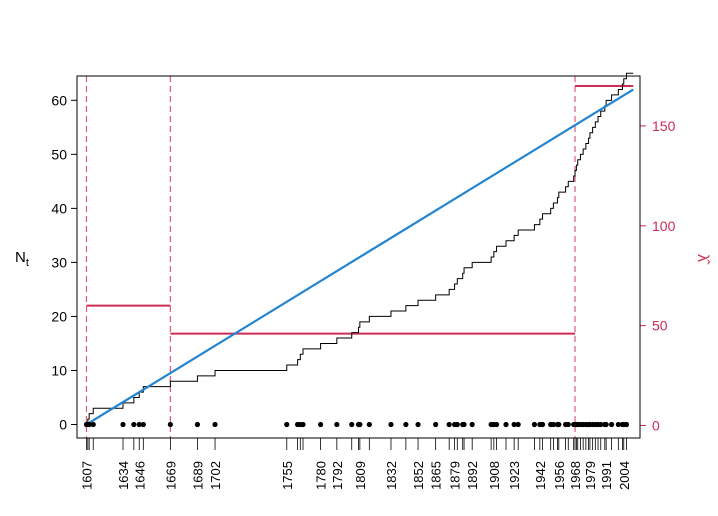 The width and height of the screenshot is (718, 516). I want to click on x-tick-label: 1689, so click(197, 475).